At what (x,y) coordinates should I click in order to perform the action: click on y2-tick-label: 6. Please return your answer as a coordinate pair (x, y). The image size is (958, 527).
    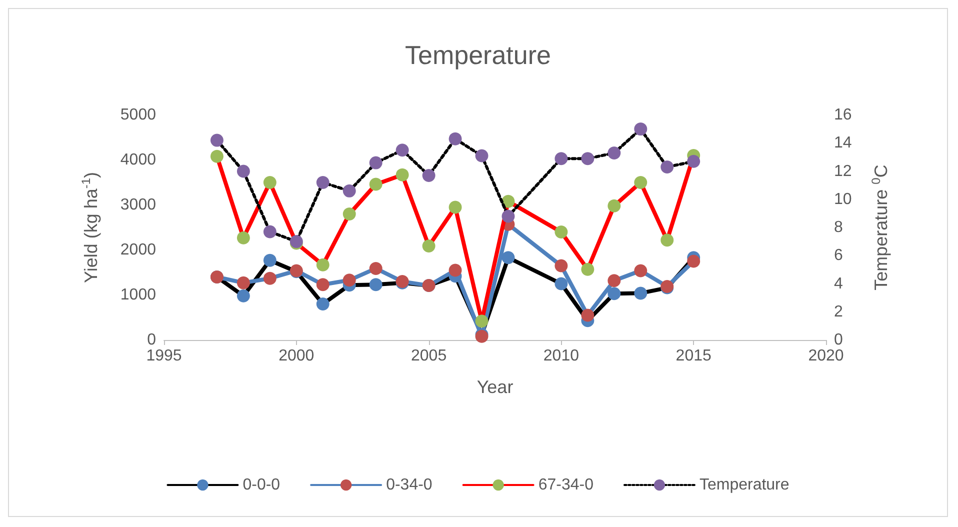
    Looking at the image, I should click on (838, 255).